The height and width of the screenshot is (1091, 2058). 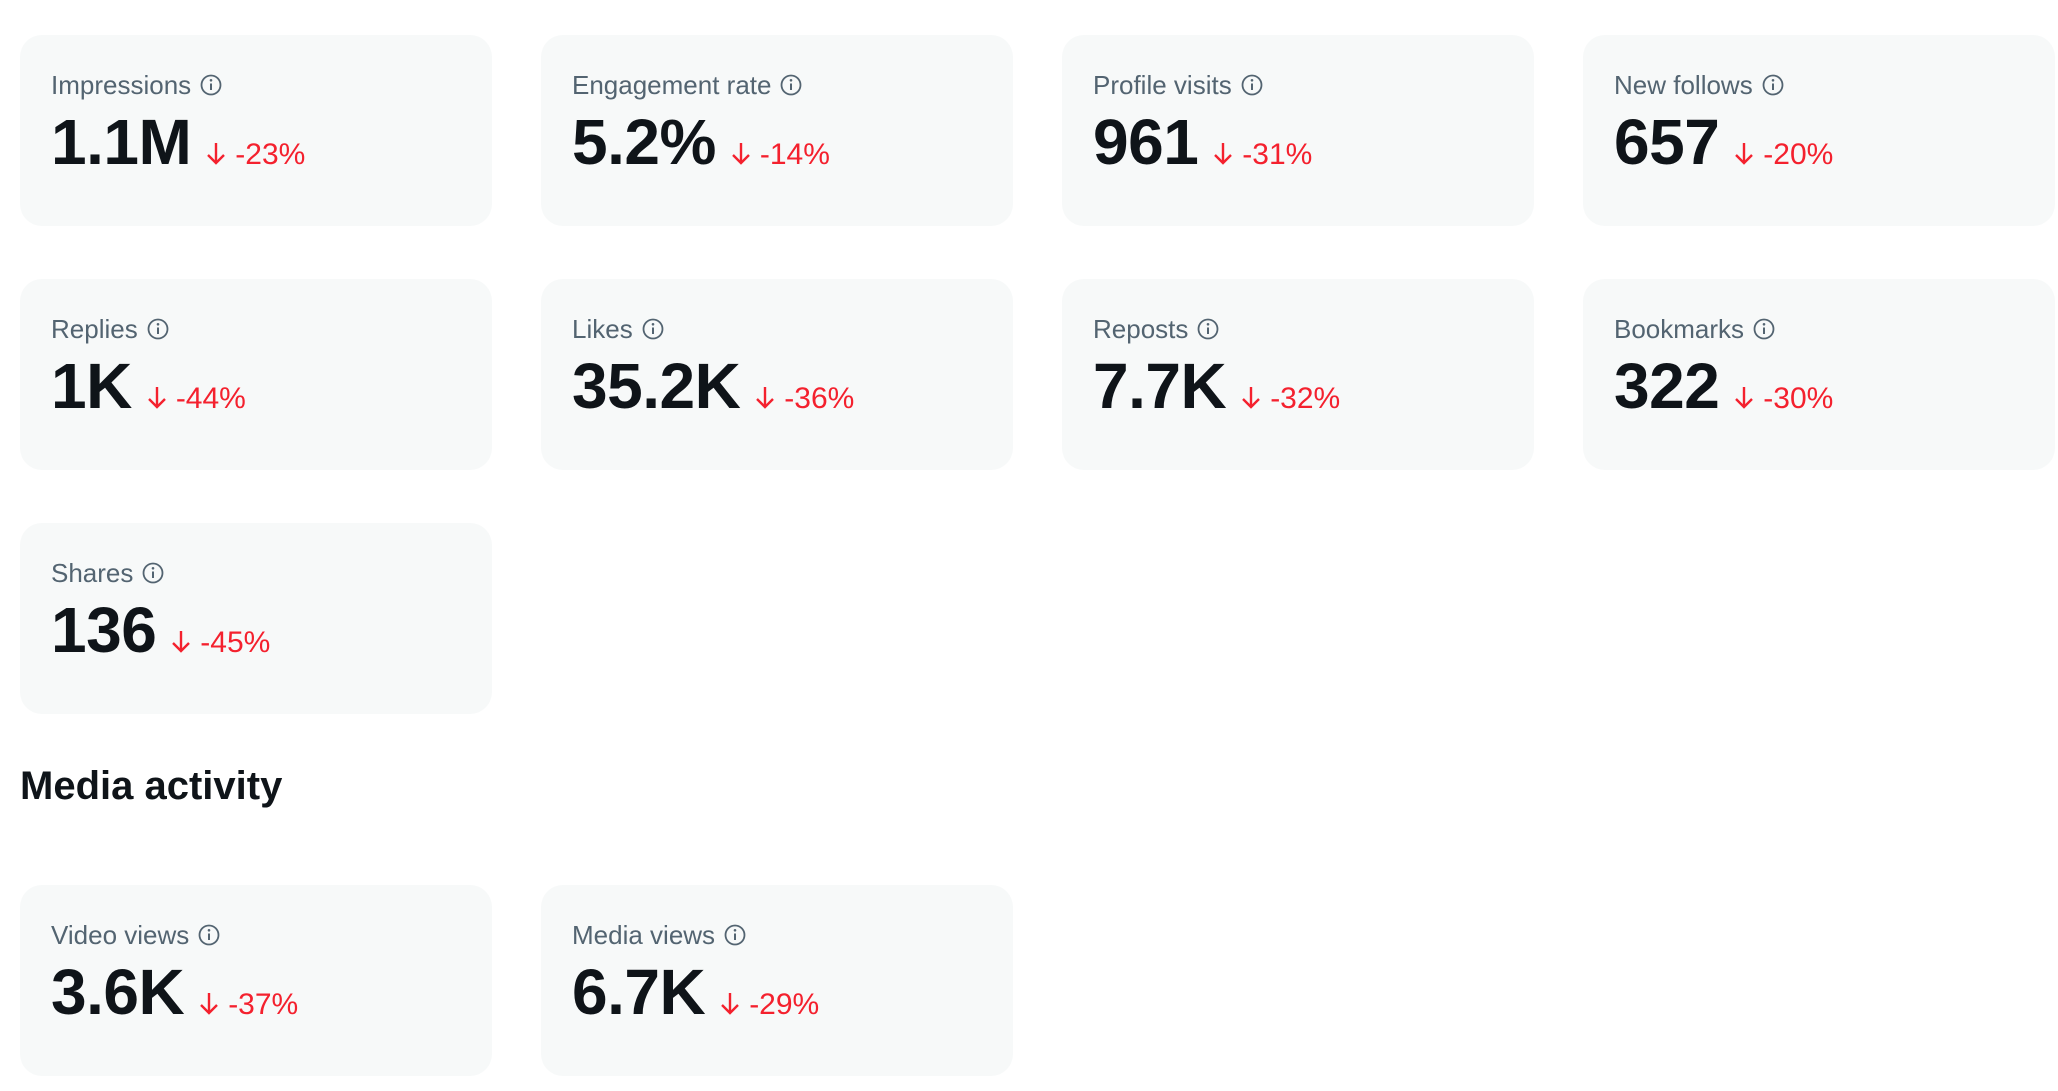 What do you see at coordinates (256, 935) in the screenshot?
I see `stat-label-row: Video views` at bounding box center [256, 935].